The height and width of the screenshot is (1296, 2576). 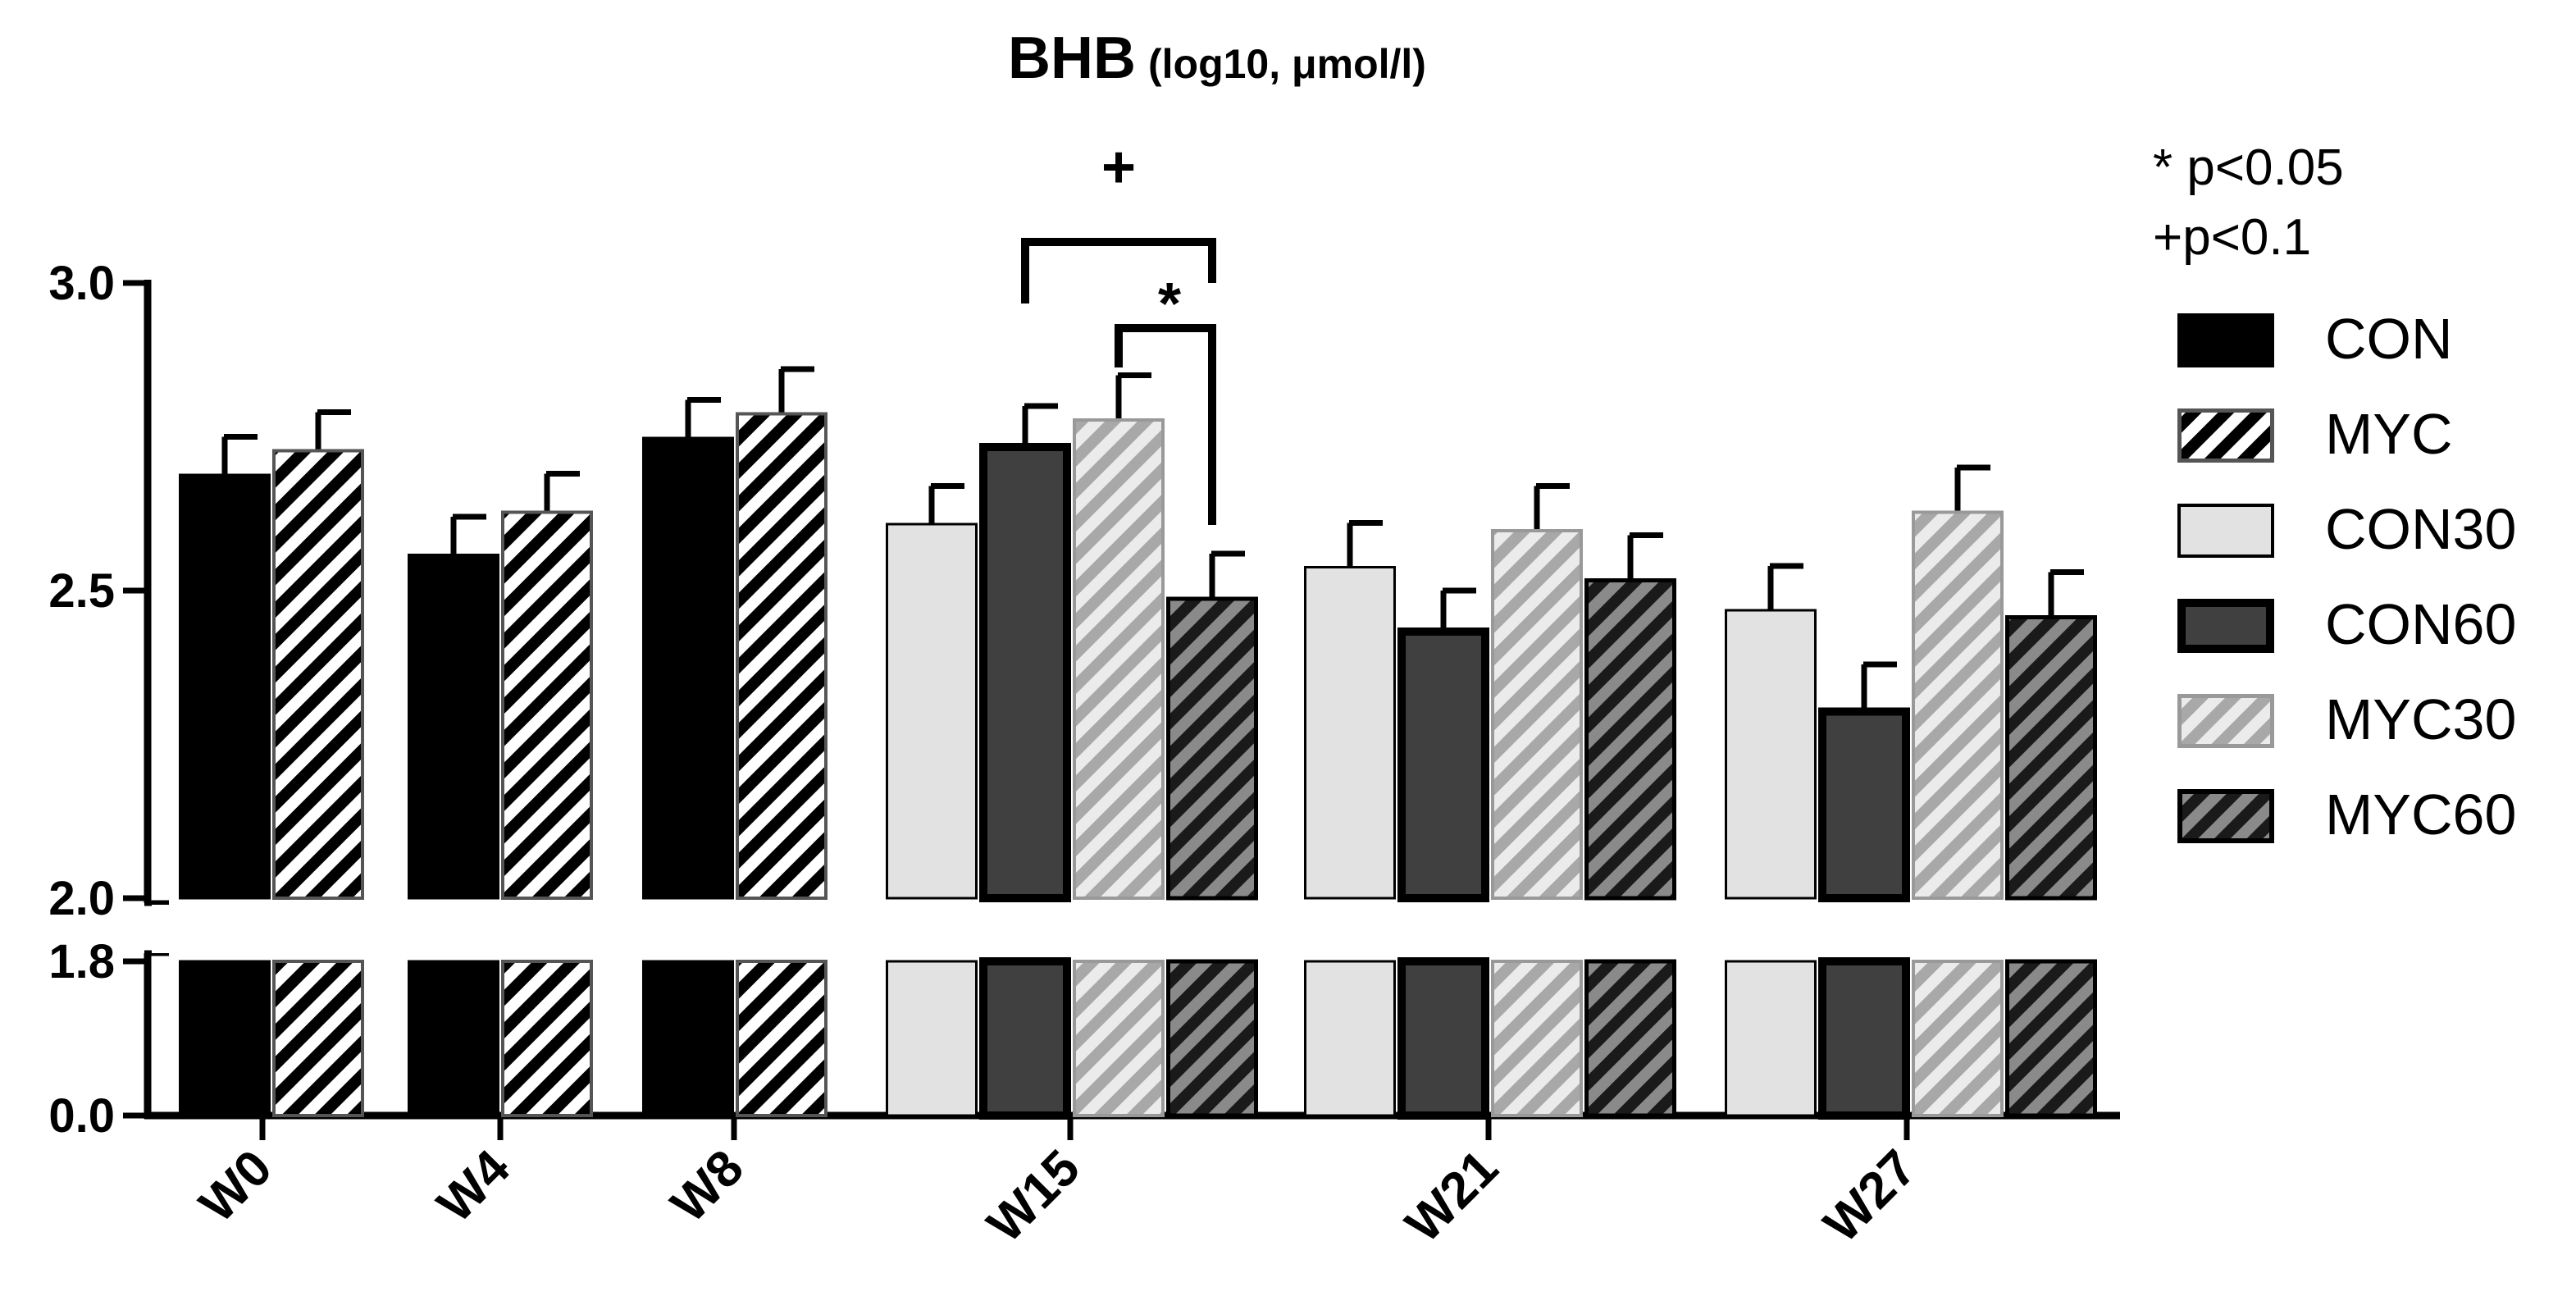 What do you see at coordinates (2248, 167) in the screenshot?
I see `significance-key-1: * p<0.05` at bounding box center [2248, 167].